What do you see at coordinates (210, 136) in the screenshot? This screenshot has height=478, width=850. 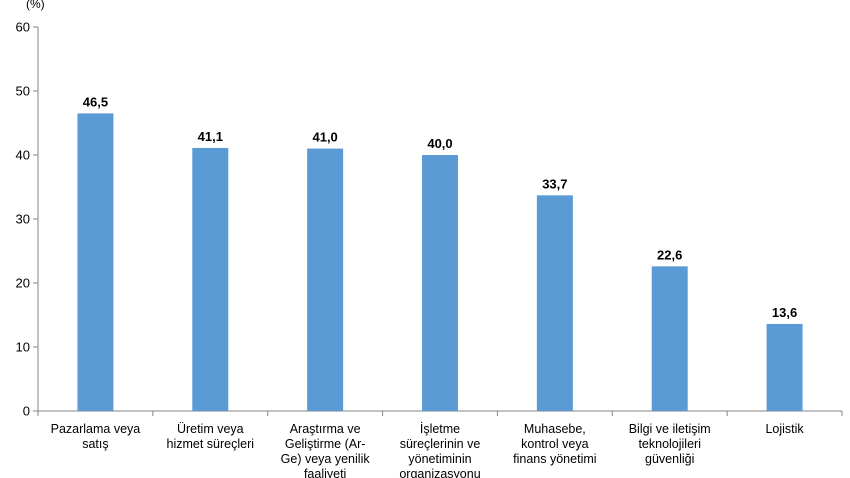 I see `data-label: 41,1` at bounding box center [210, 136].